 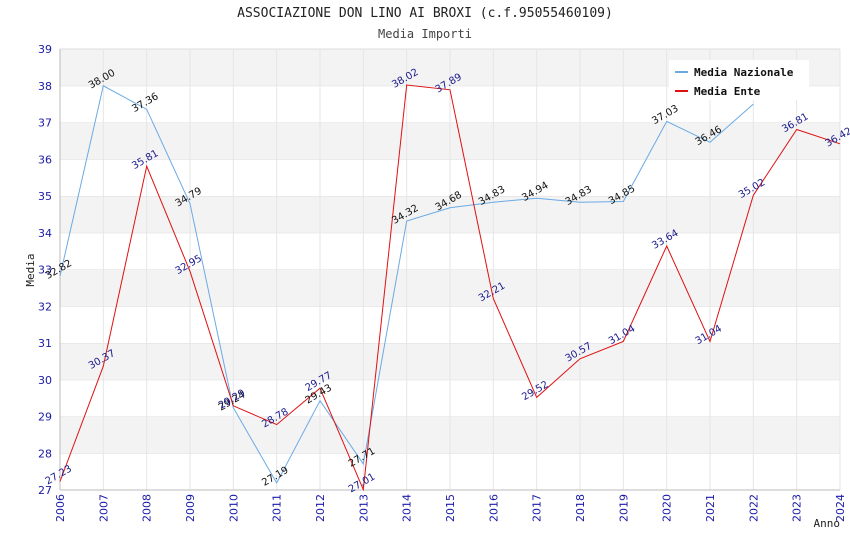 What do you see at coordinates (103, 508) in the screenshot?
I see `x-tick-label: 2007` at bounding box center [103, 508].